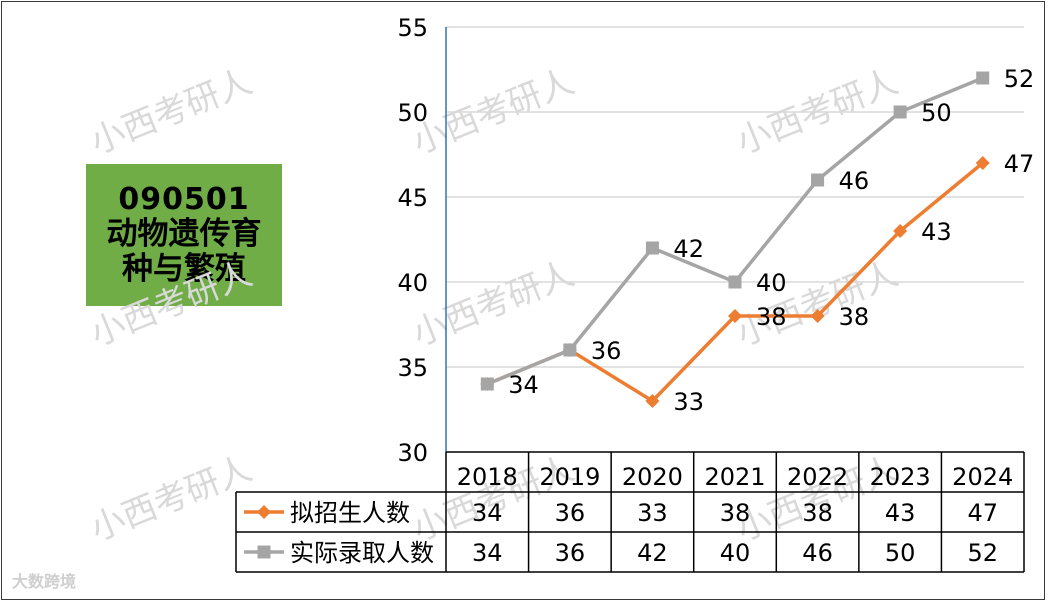 The width and height of the screenshot is (1048, 603). What do you see at coordinates (982, 513) in the screenshot?
I see `table-cell-value: 47` at bounding box center [982, 513].